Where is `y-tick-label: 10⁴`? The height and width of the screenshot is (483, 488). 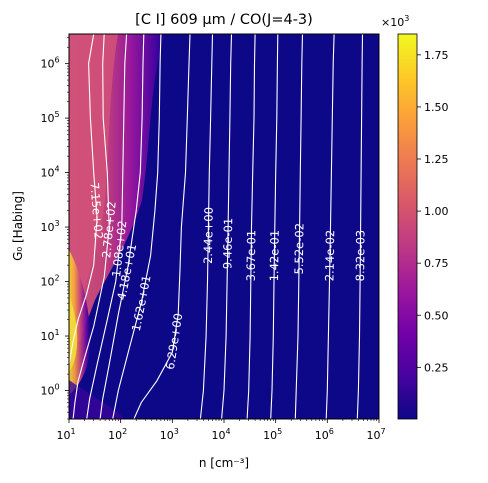 y-tick-label: 10⁴ is located at coordinates (49, 172).